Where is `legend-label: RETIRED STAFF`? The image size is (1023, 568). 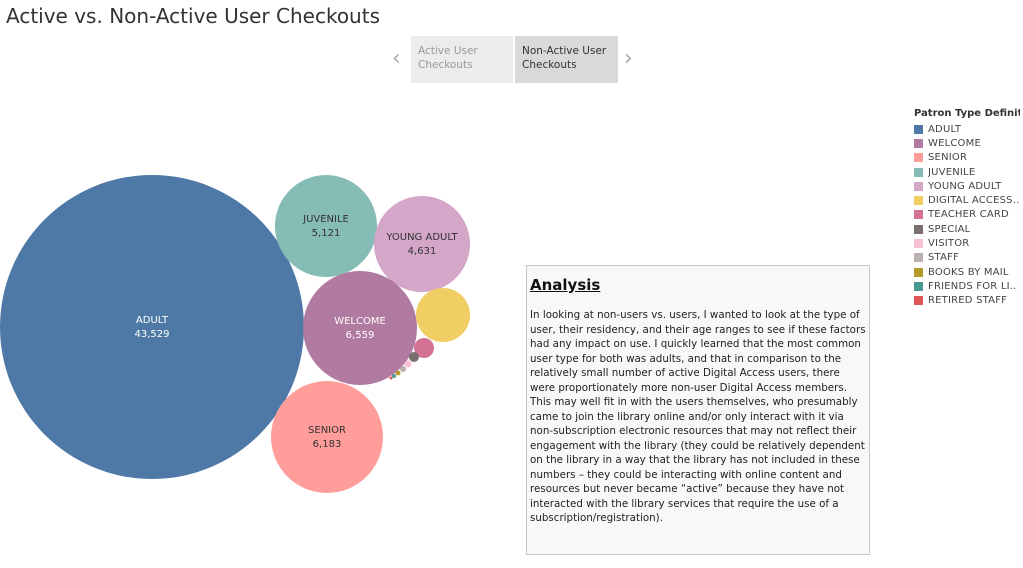 legend-label: RETIRED STAFF is located at coordinates (968, 301).